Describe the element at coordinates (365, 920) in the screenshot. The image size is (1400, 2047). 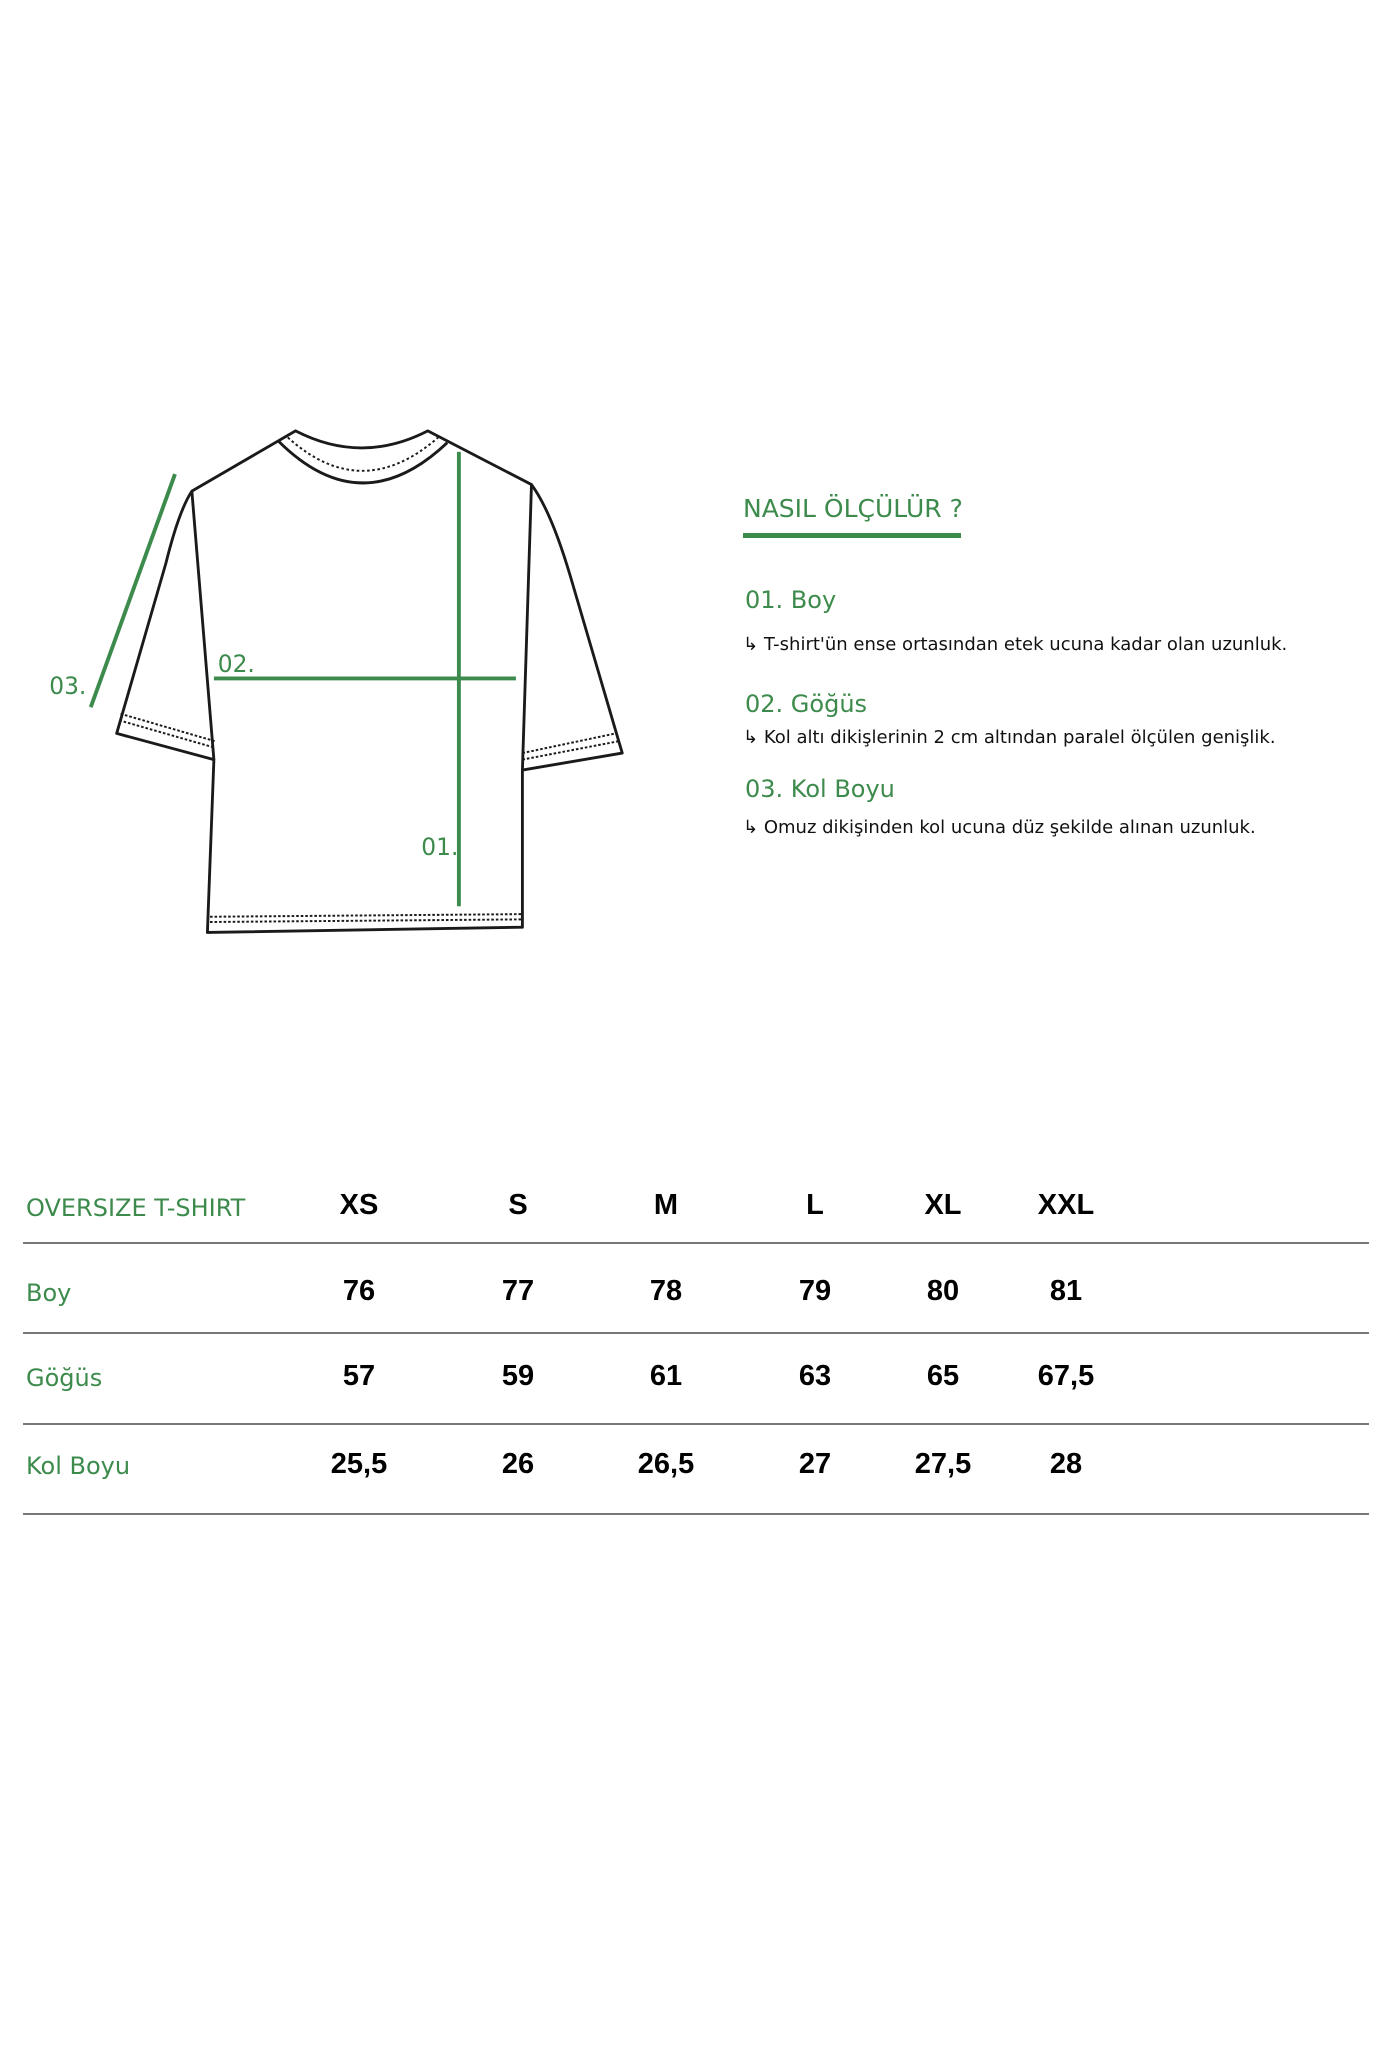
I see `bottom-hem-stitching` at that location.